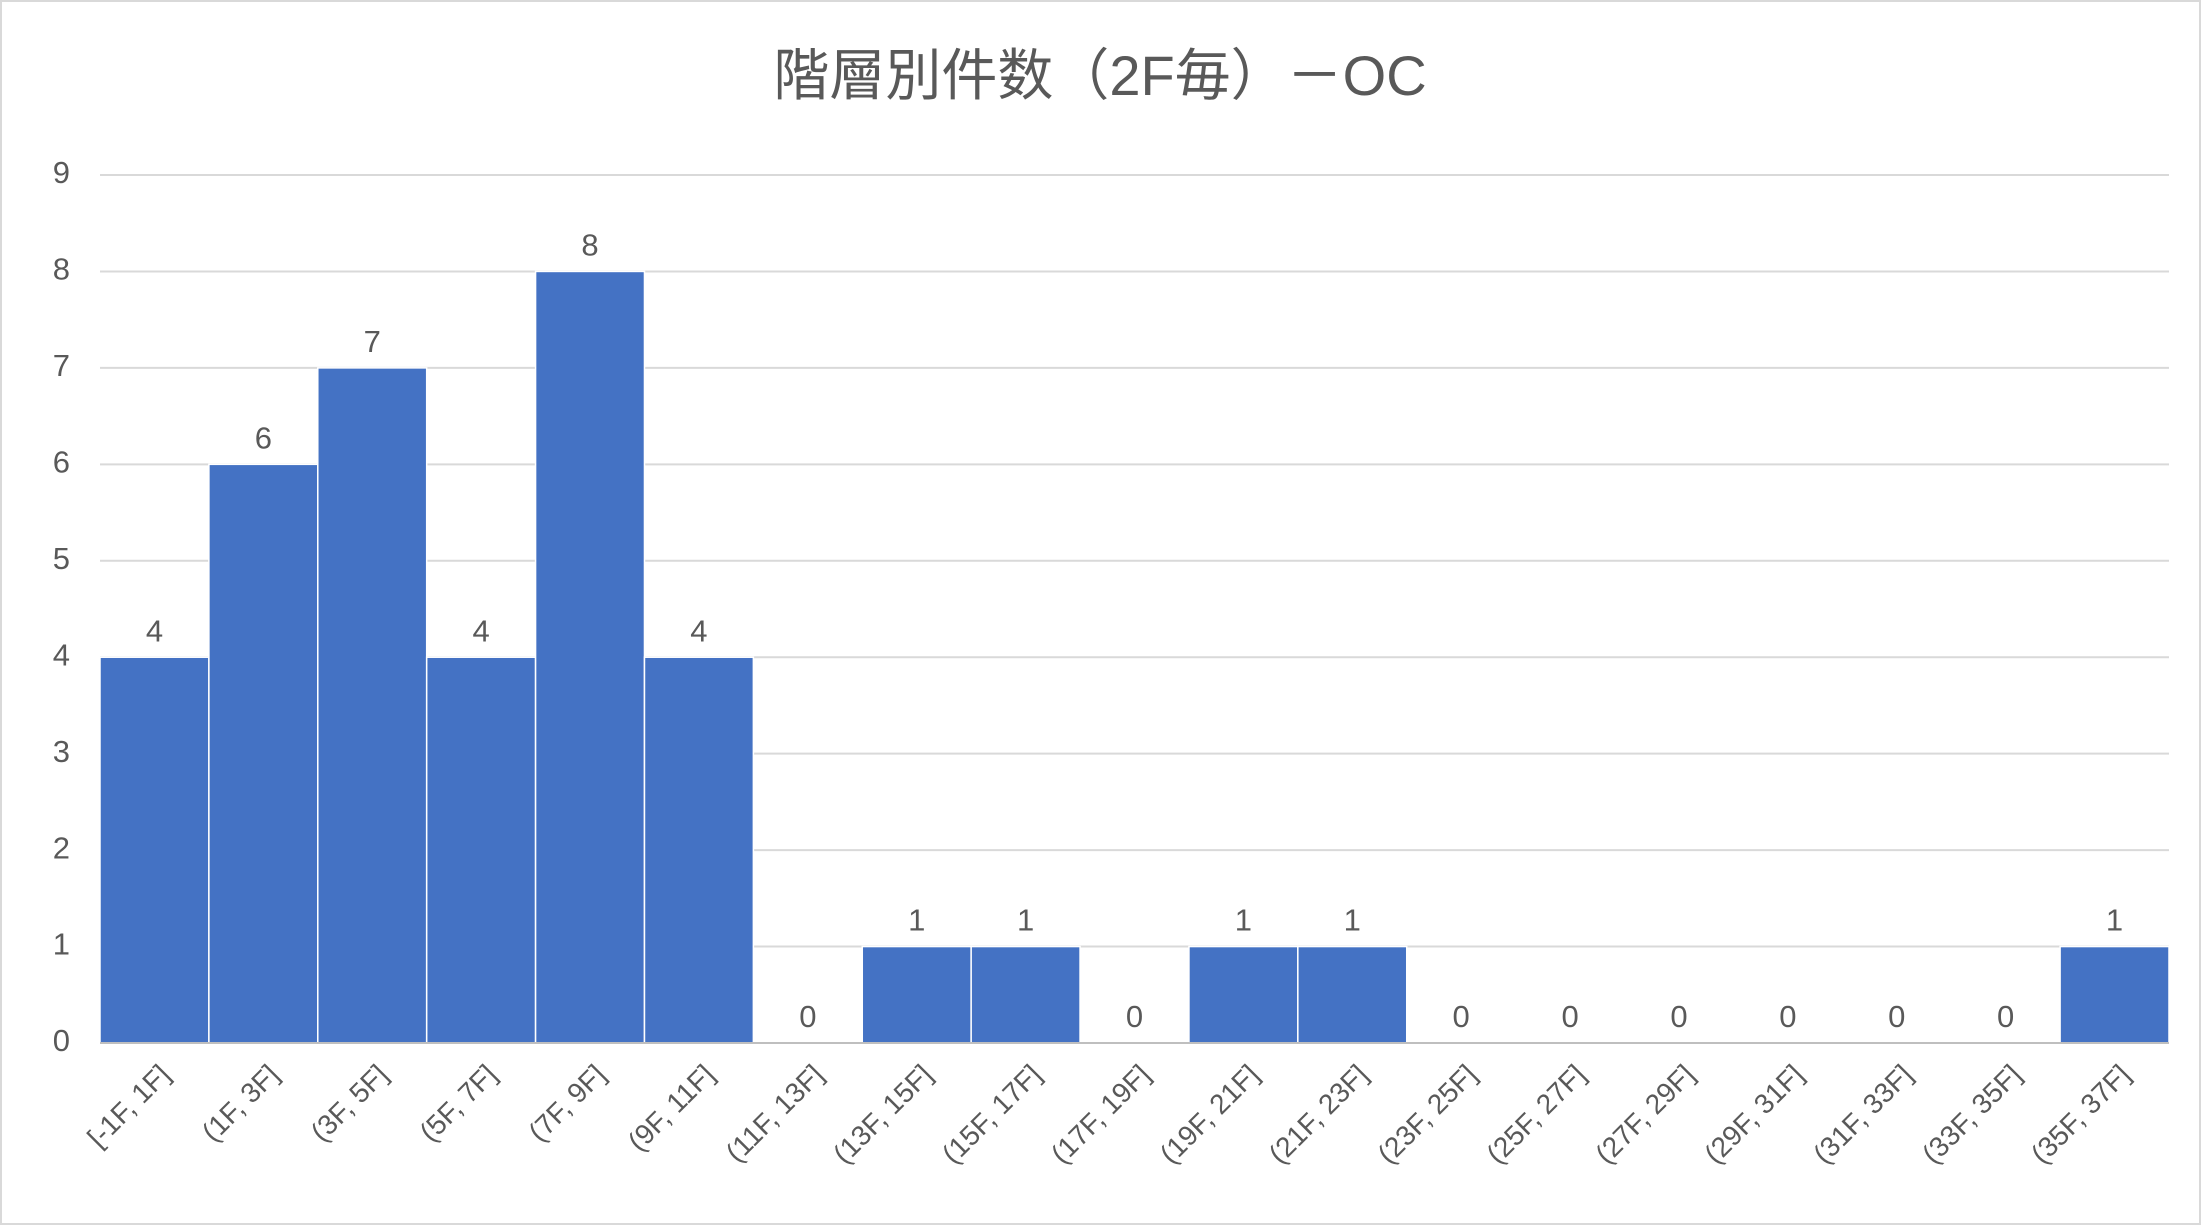  Describe the element at coordinates (61, 558) in the screenshot. I see `y-tick-label: 5` at that location.